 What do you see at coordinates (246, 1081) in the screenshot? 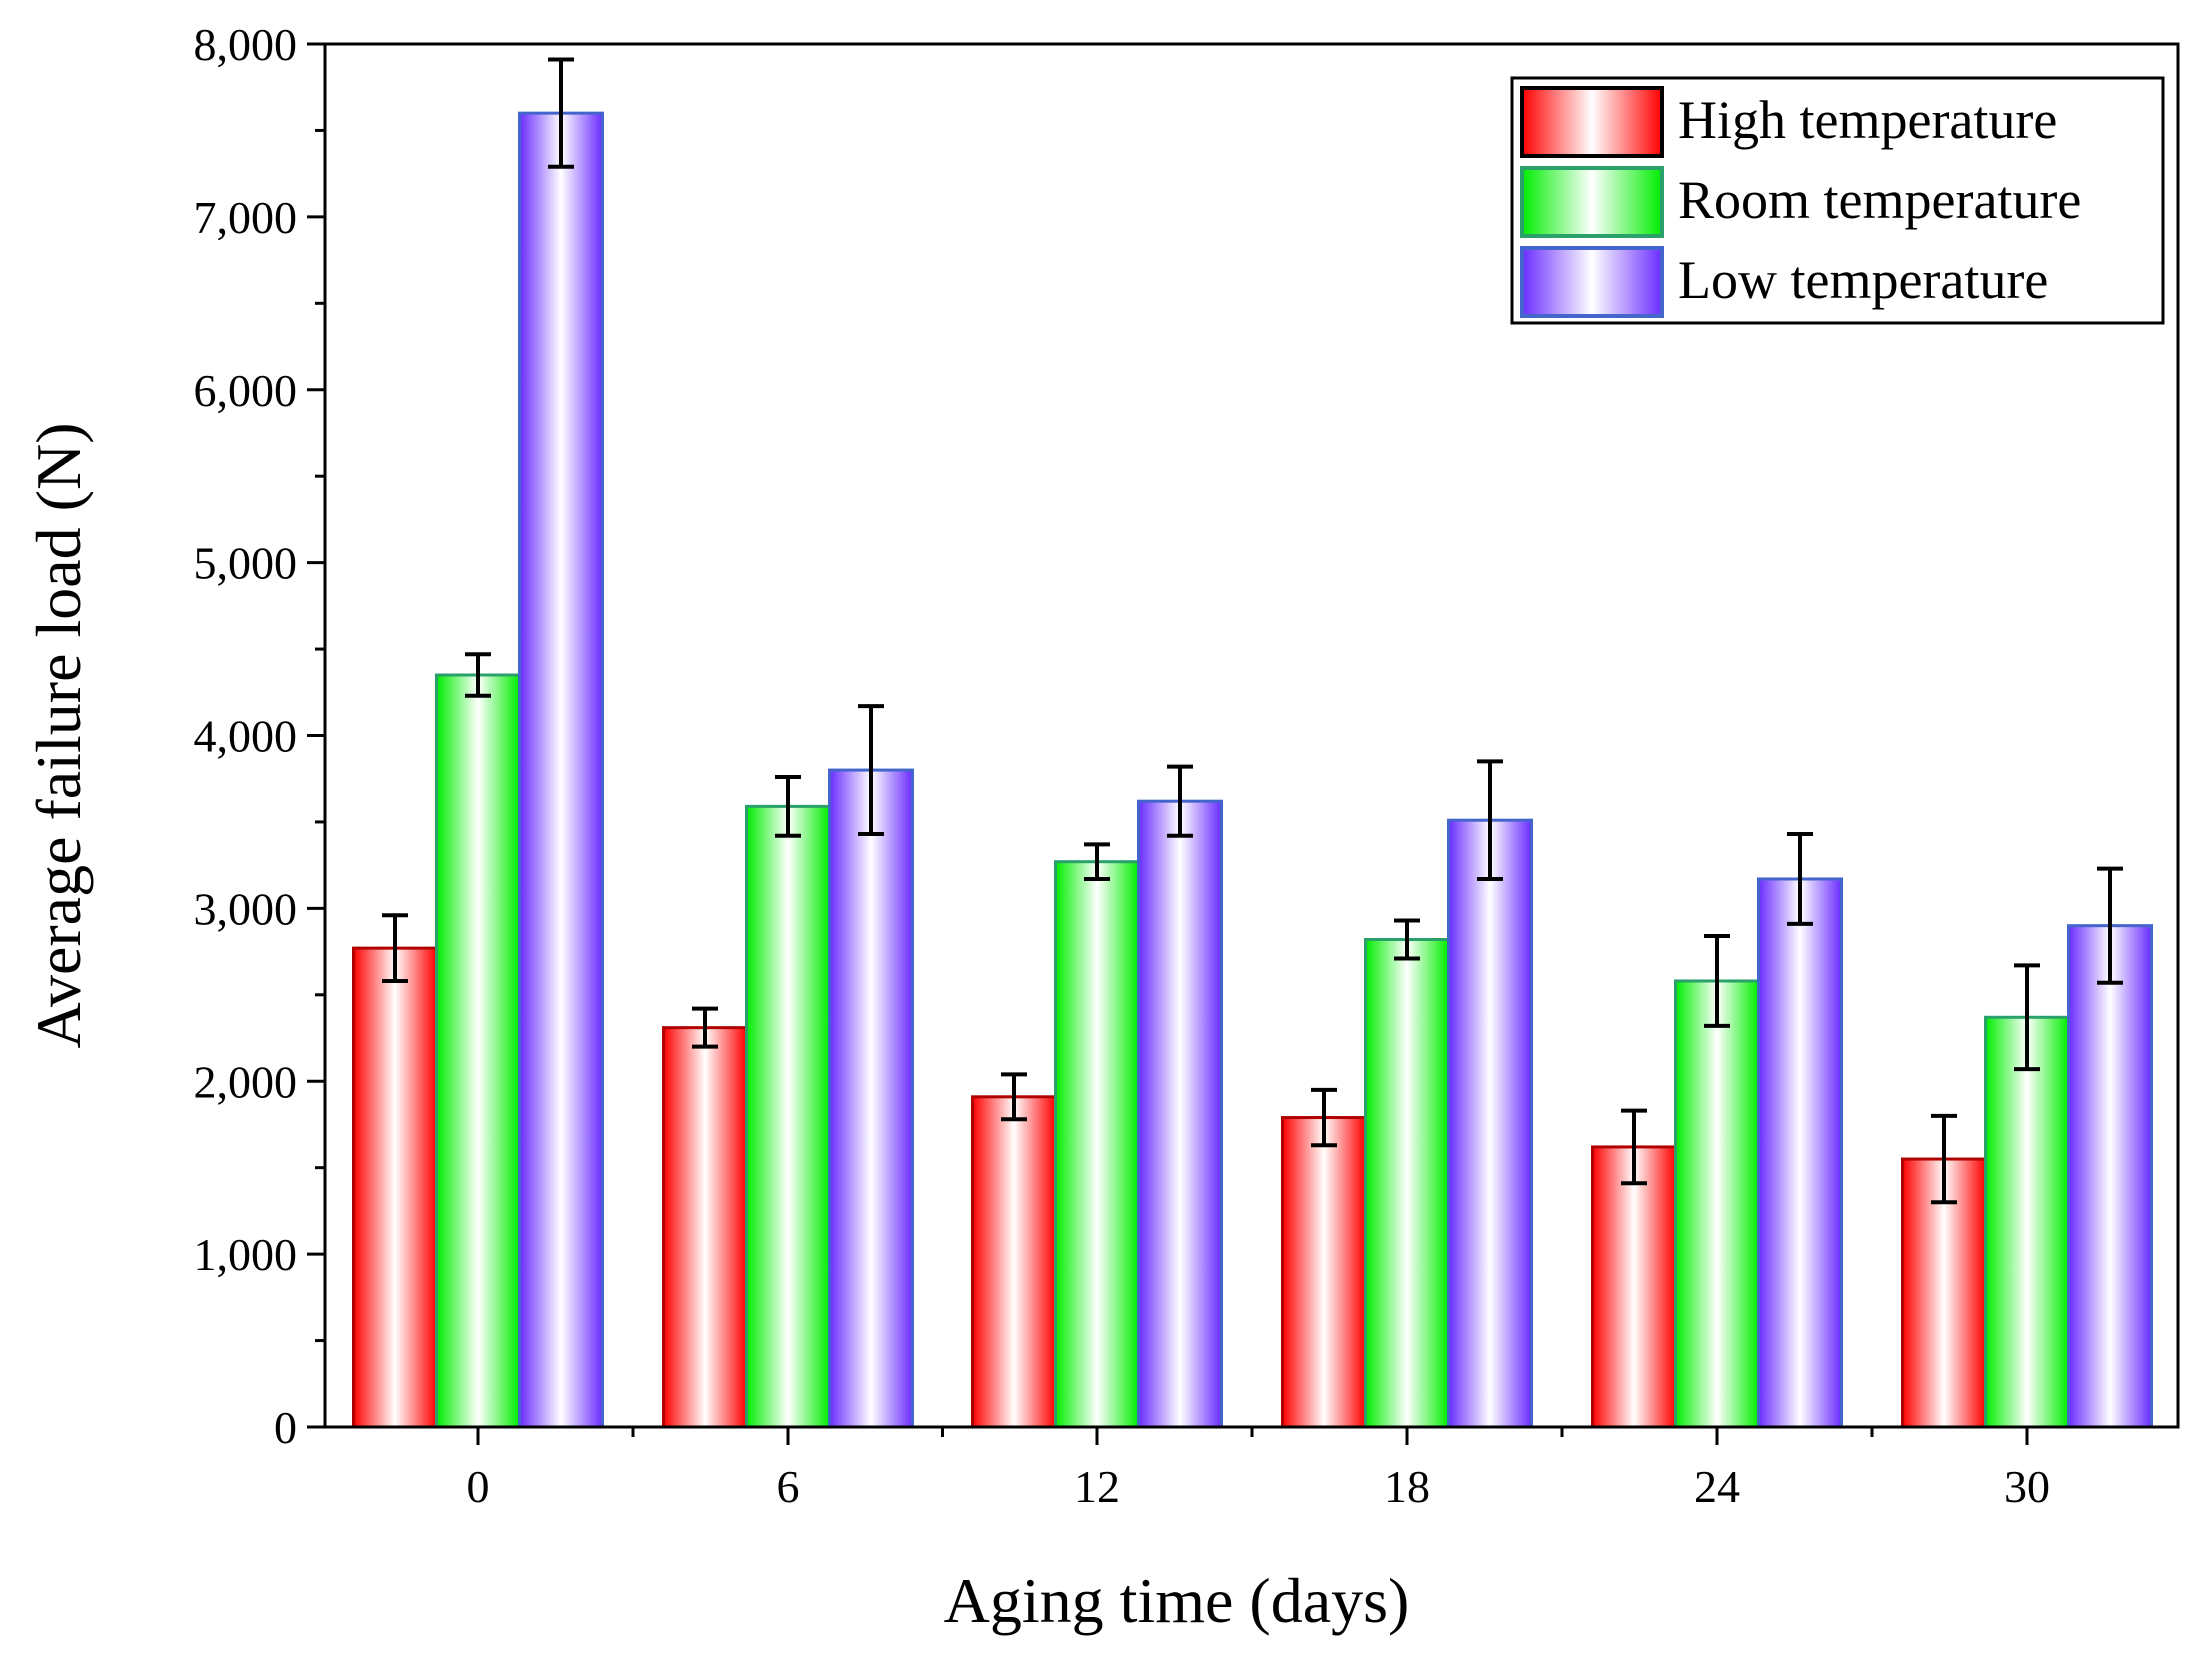
I see `y-tick-label: 2,000` at bounding box center [246, 1081].